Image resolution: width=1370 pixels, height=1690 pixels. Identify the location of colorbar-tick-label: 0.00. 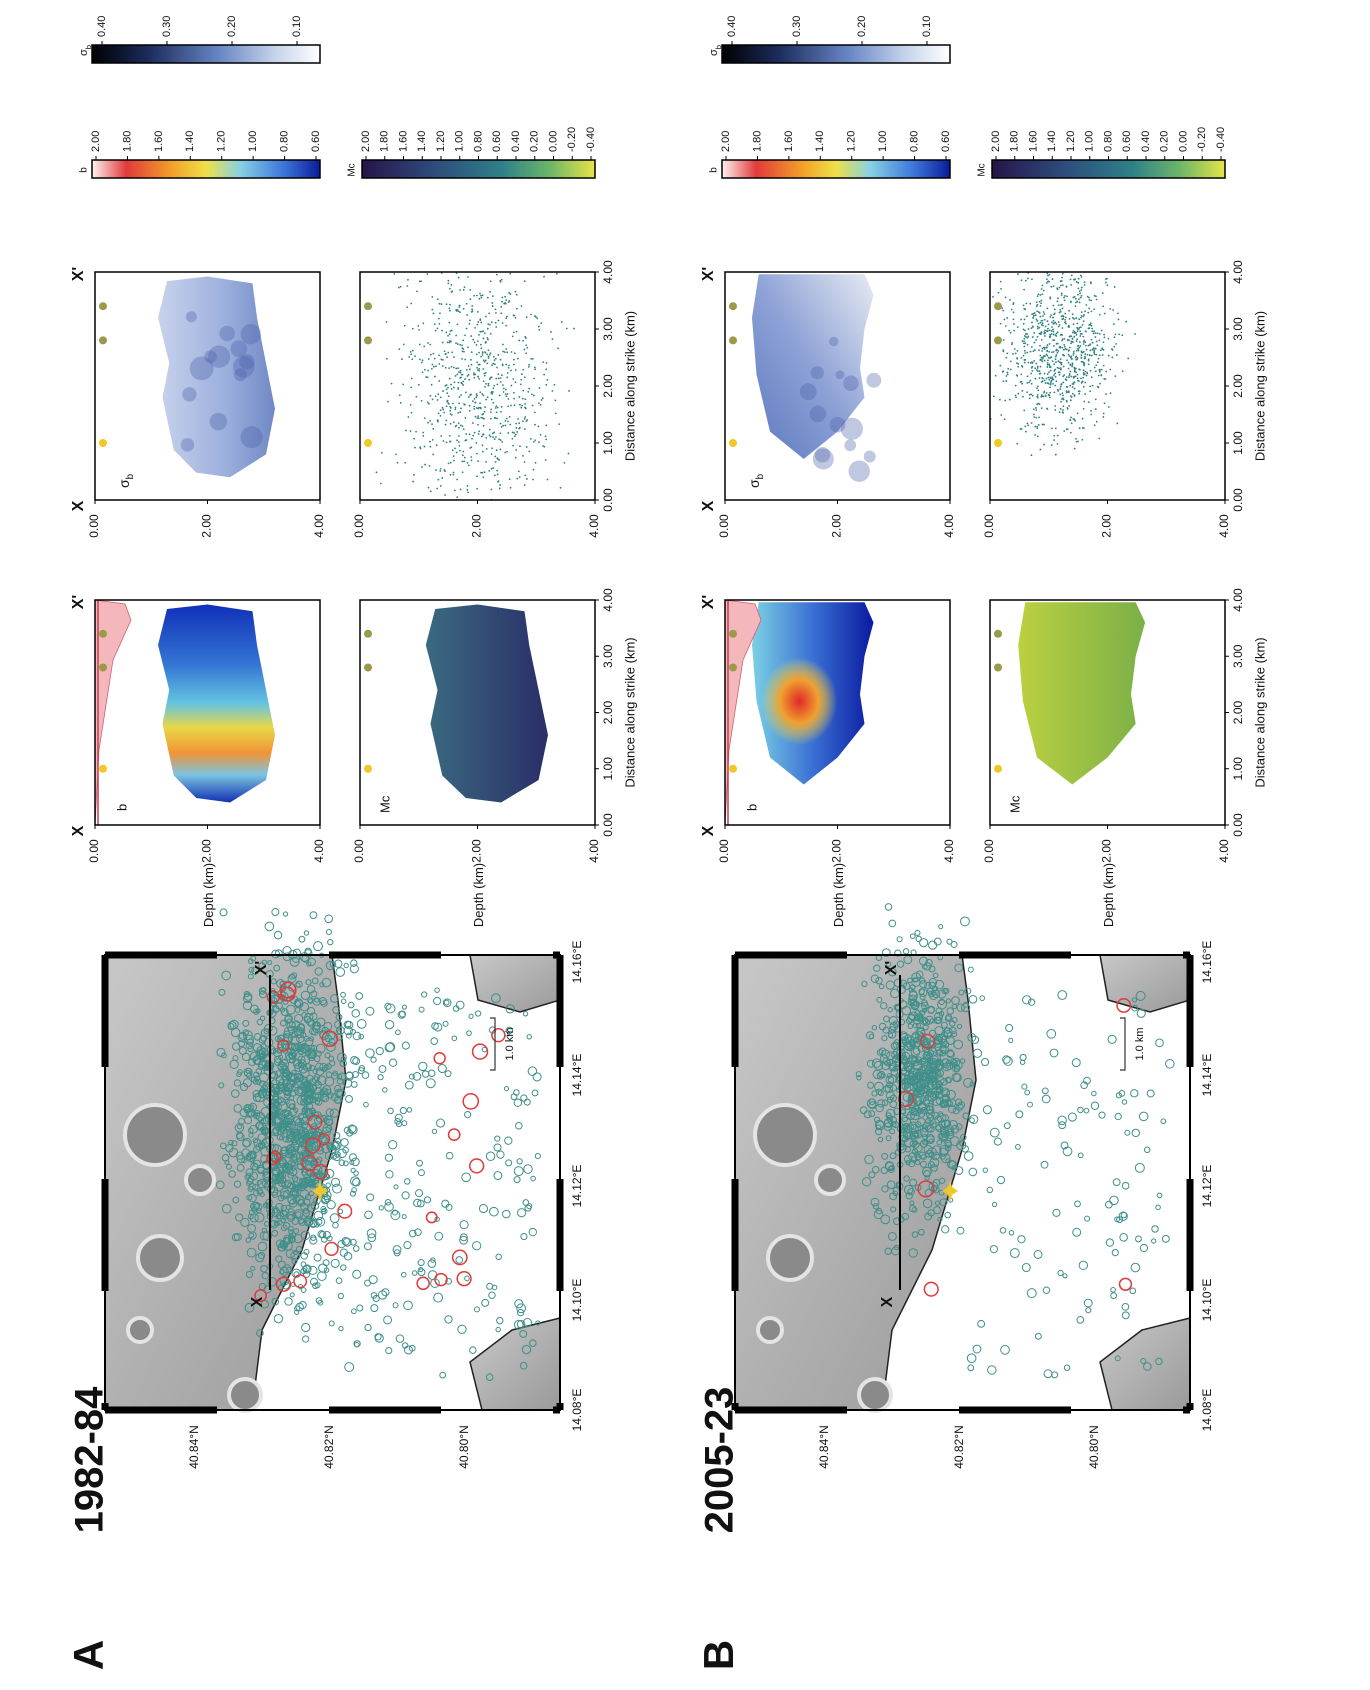
(1183, 141).